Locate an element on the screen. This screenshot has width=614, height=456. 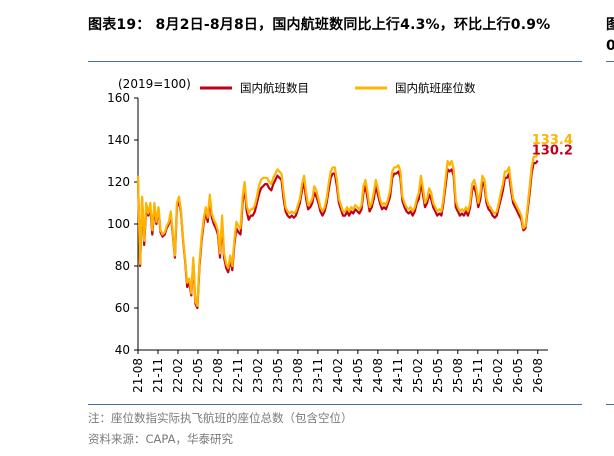
x-tick-label: 21-08 is located at coordinates (138, 375).